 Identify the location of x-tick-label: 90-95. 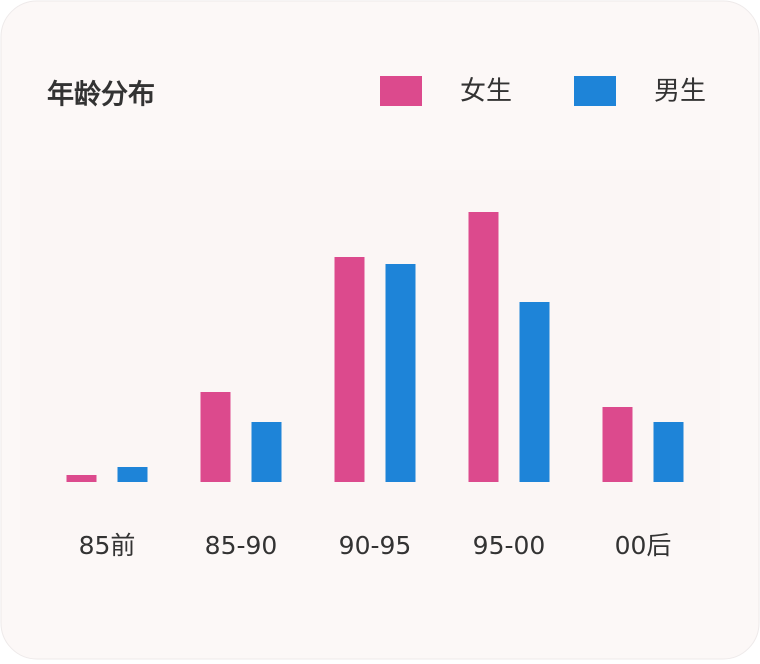
(375, 545).